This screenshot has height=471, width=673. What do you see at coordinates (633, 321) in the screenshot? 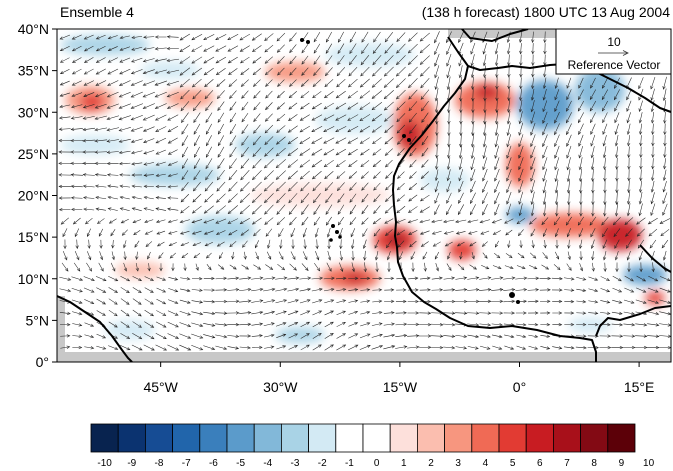
I see `gulf-of-guinea-east-coastline` at bounding box center [633, 321].